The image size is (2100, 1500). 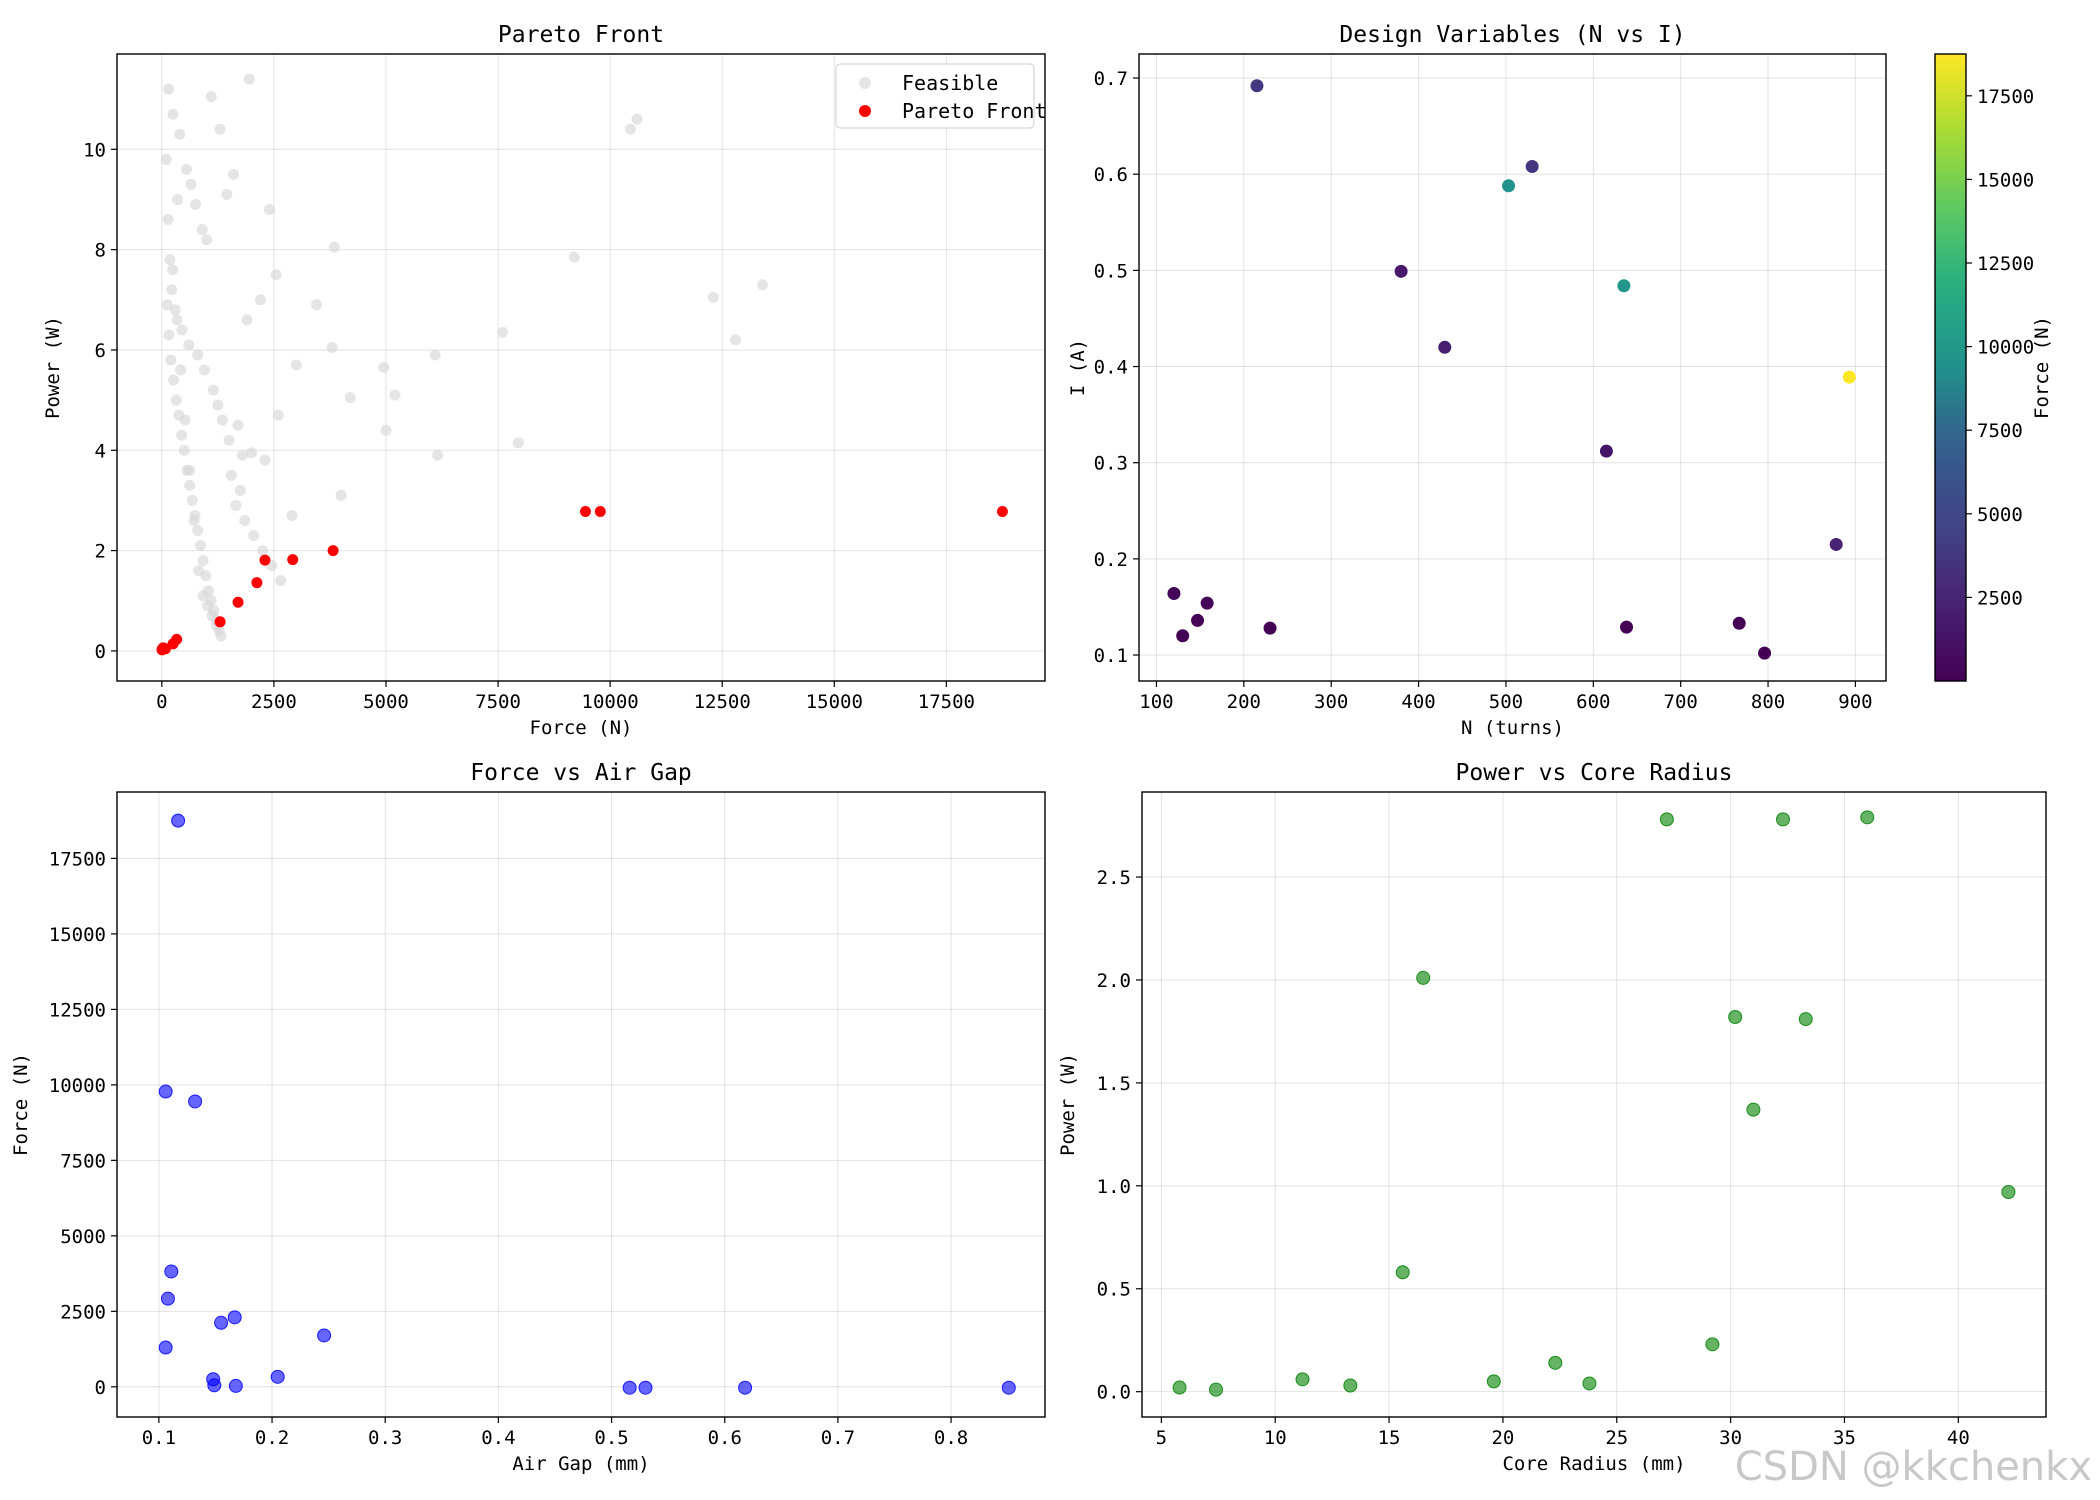 I want to click on x-tick-label: 600, so click(x=1593, y=702).